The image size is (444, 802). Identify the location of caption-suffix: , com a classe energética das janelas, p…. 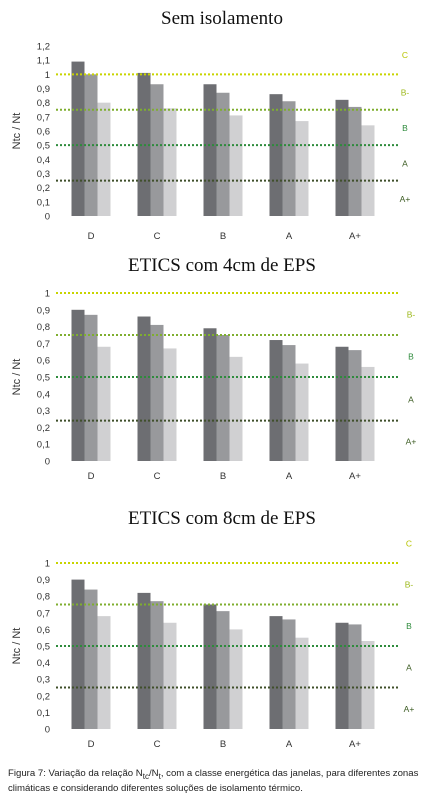
(213, 781).